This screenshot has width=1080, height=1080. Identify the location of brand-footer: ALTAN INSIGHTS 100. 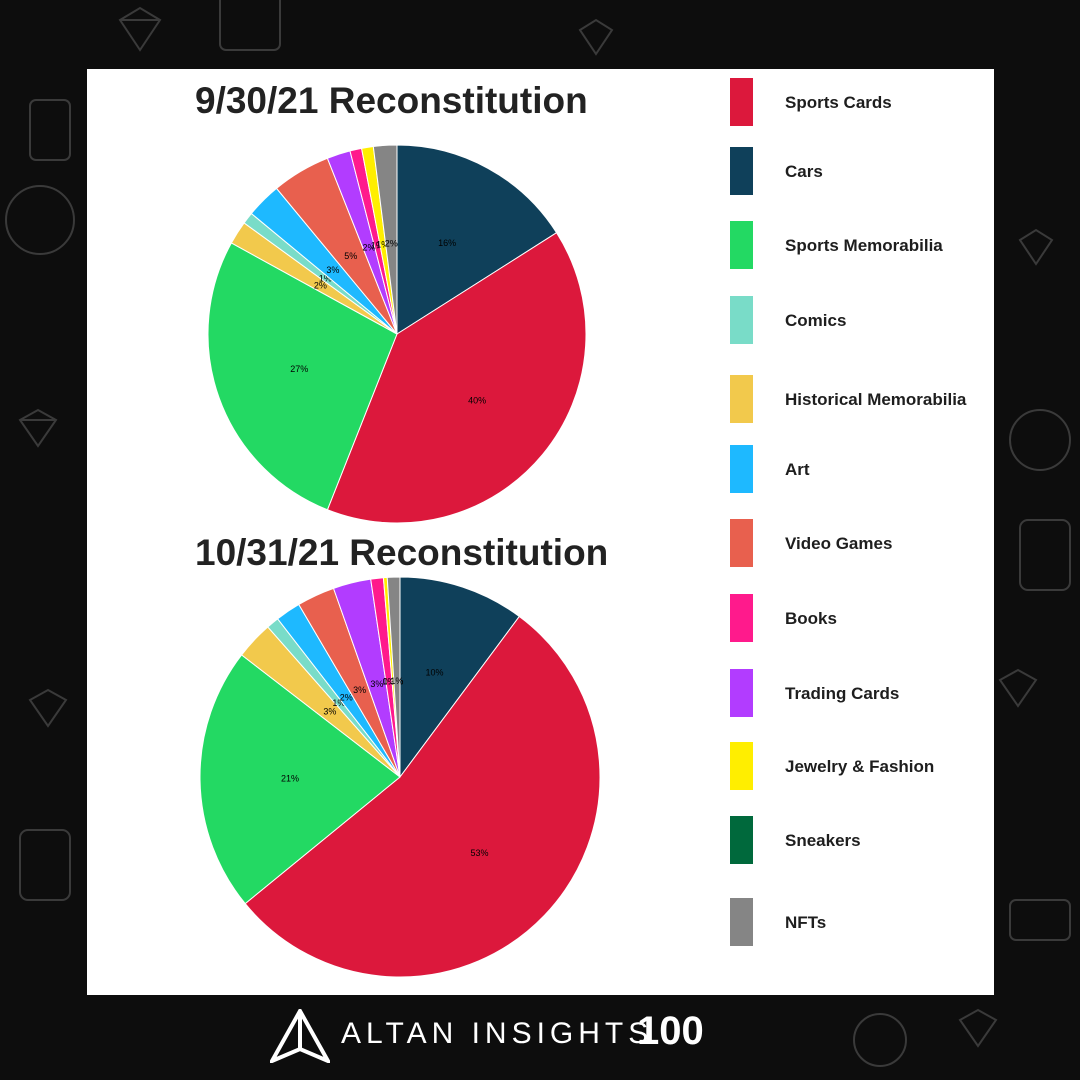
(530, 1033).